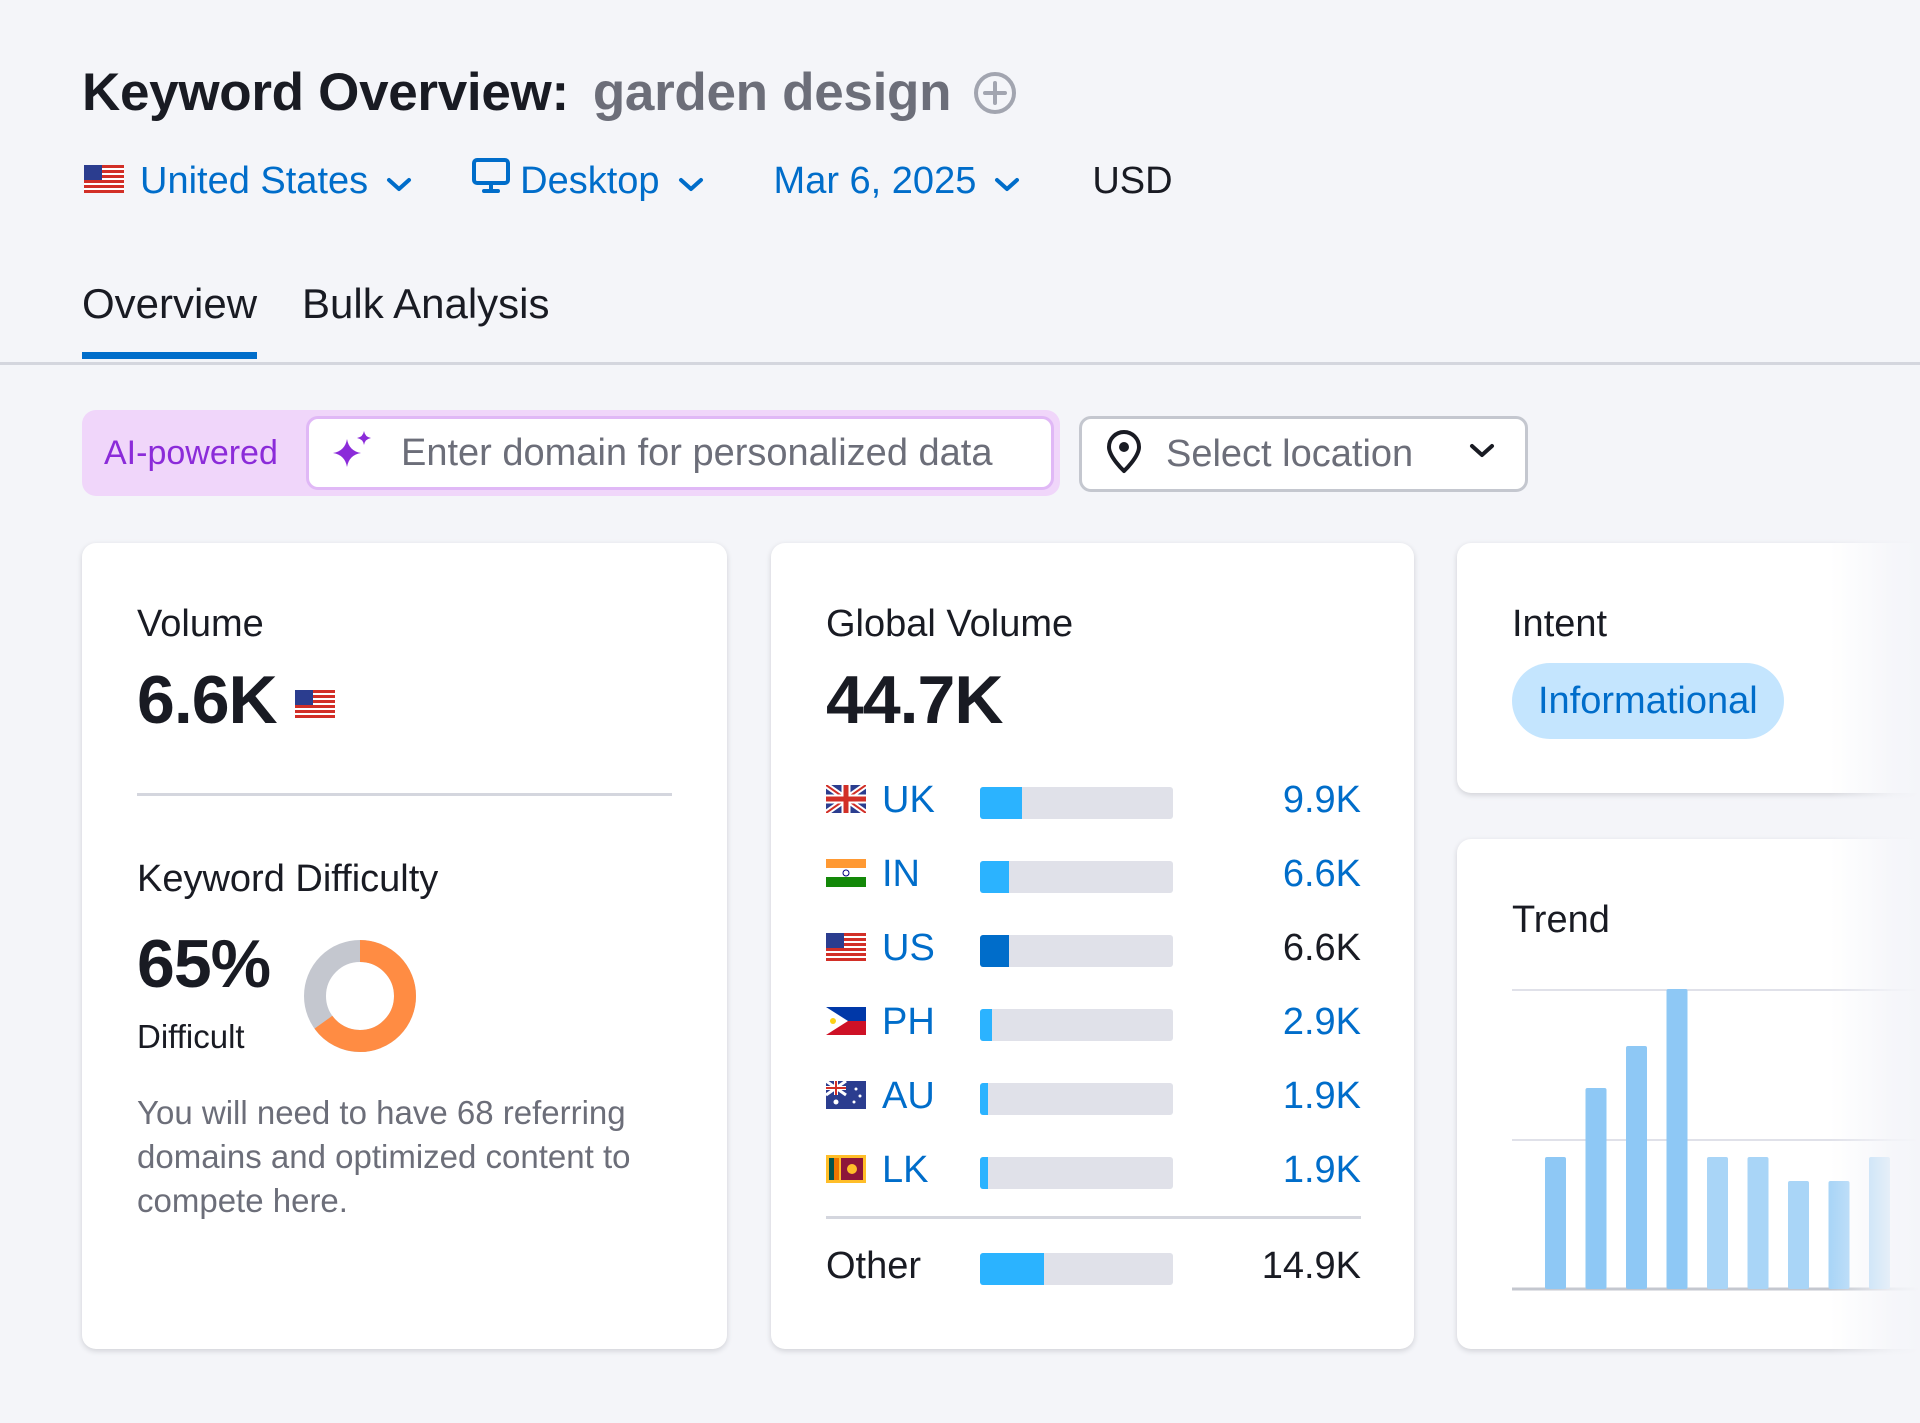 Image resolution: width=1920 pixels, height=1423 pixels. What do you see at coordinates (360, 998) in the screenshot?
I see `kd-donut-chart` at bounding box center [360, 998].